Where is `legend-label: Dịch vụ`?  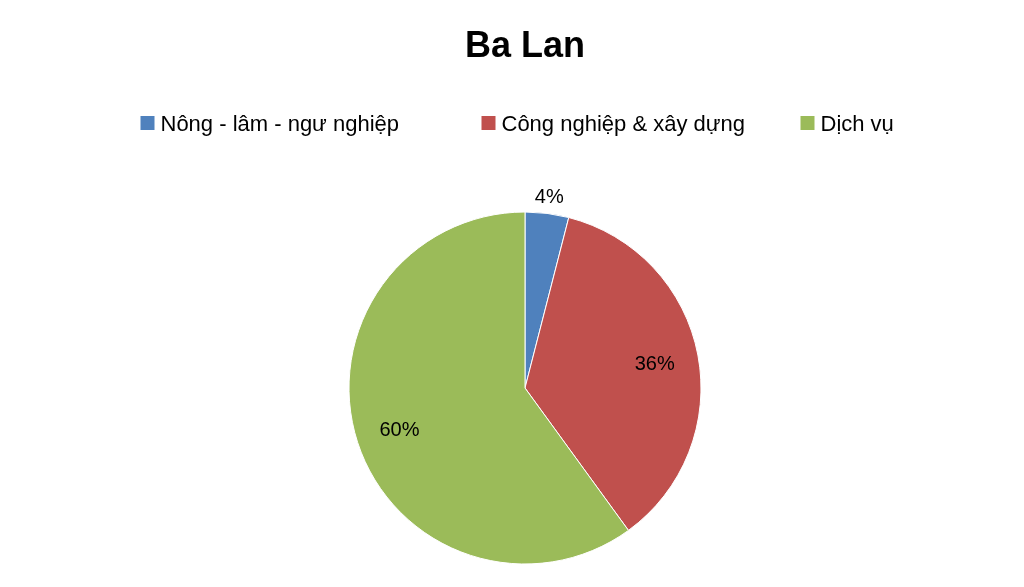
legend-label: Dịch vụ is located at coordinates (857, 123).